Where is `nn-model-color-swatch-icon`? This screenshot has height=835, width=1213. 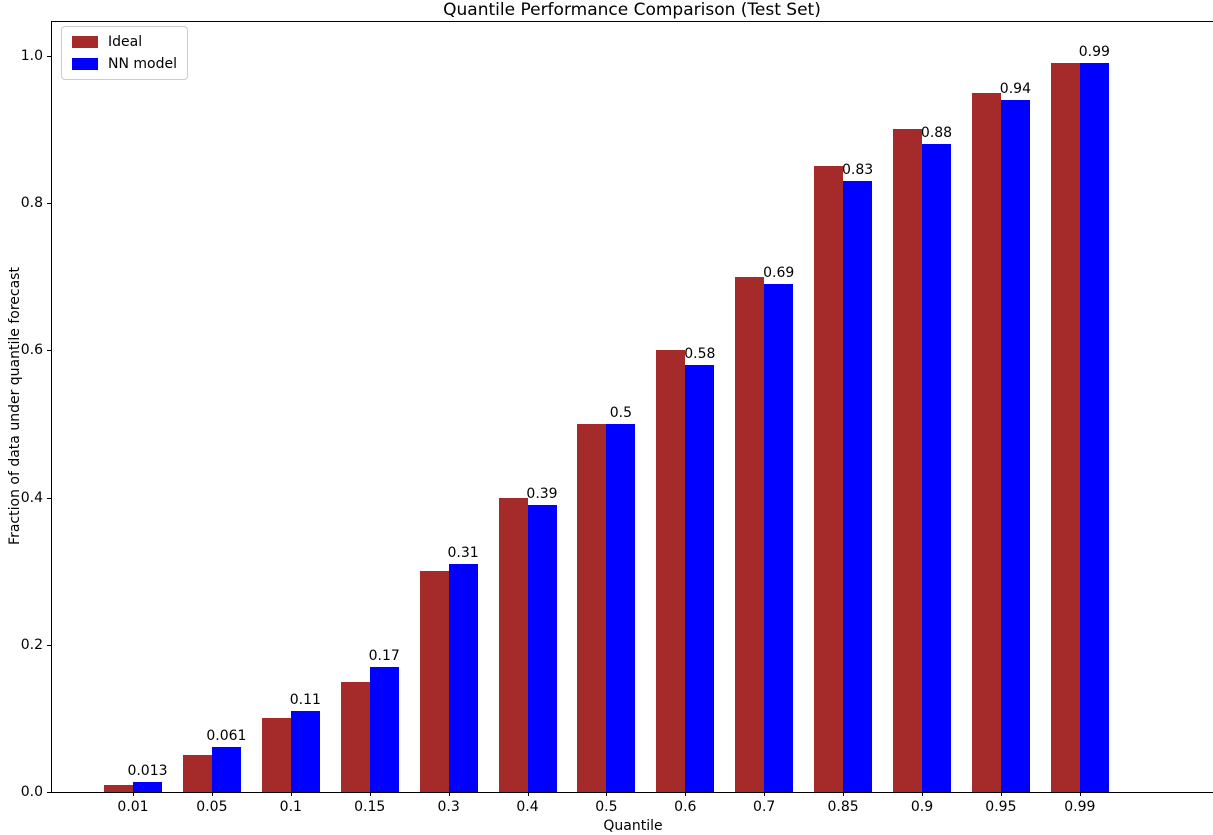
nn-model-color-swatch-icon is located at coordinates (85, 64).